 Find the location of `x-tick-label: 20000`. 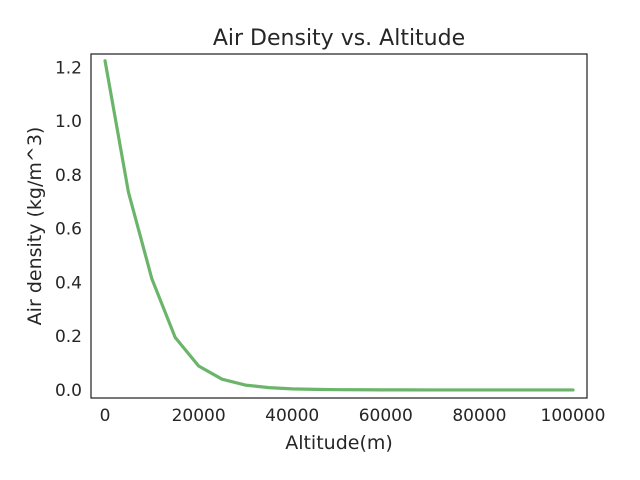

x-tick-label: 20000 is located at coordinates (199, 416).